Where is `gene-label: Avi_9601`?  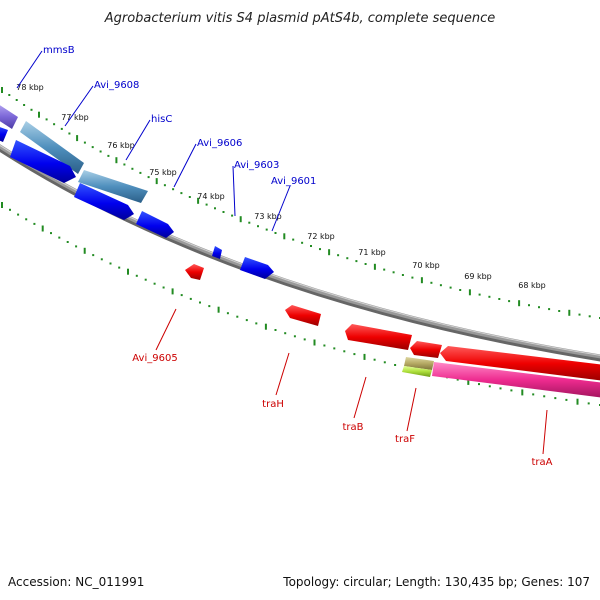
gene-label: Avi_9601 is located at coordinates (293, 181).